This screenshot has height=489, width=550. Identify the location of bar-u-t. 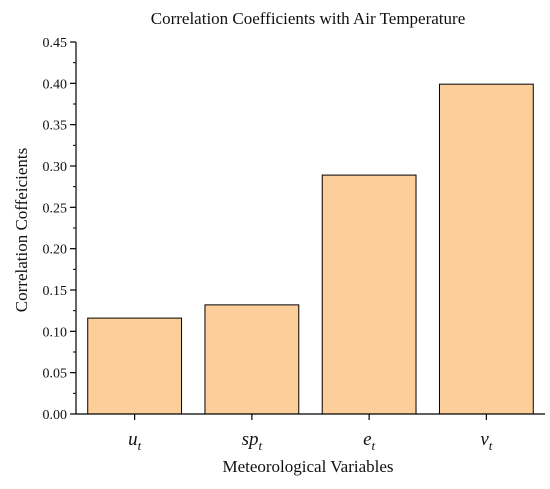
(135, 366).